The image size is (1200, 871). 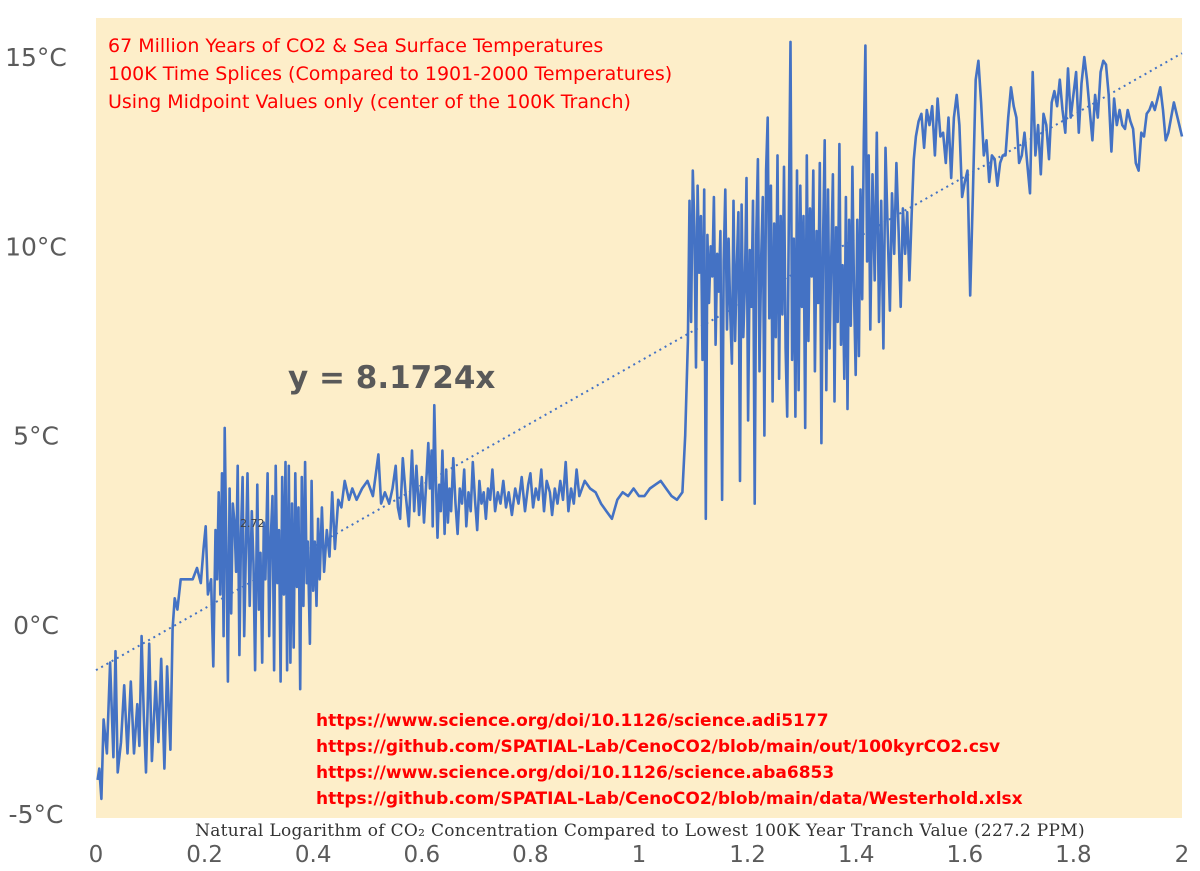 What do you see at coordinates (1073, 855) in the screenshot?
I see `x-tick-label: 1.8` at bounding box center [1073, 855].